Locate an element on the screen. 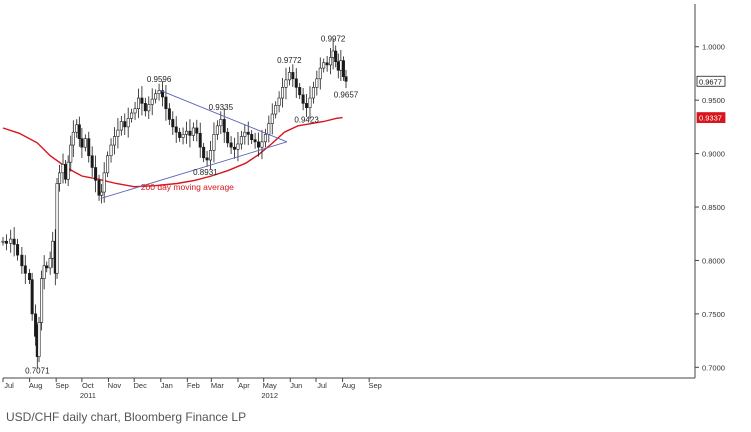 The image size is (751, 432). price-annotation: 0.9596 is located at coordinates (159, 79).